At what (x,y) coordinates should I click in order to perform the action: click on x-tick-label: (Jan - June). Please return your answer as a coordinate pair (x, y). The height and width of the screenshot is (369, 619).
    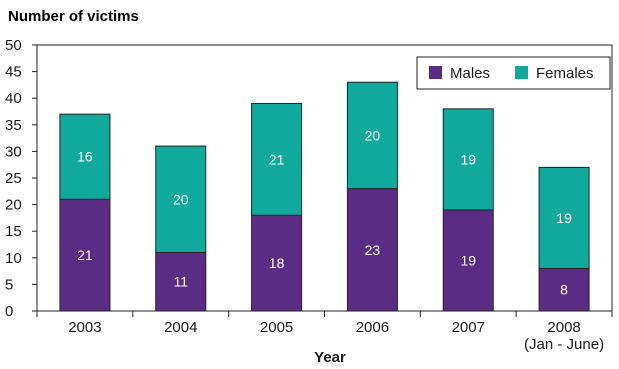
    Looking at the image, I should click on (564, 344).